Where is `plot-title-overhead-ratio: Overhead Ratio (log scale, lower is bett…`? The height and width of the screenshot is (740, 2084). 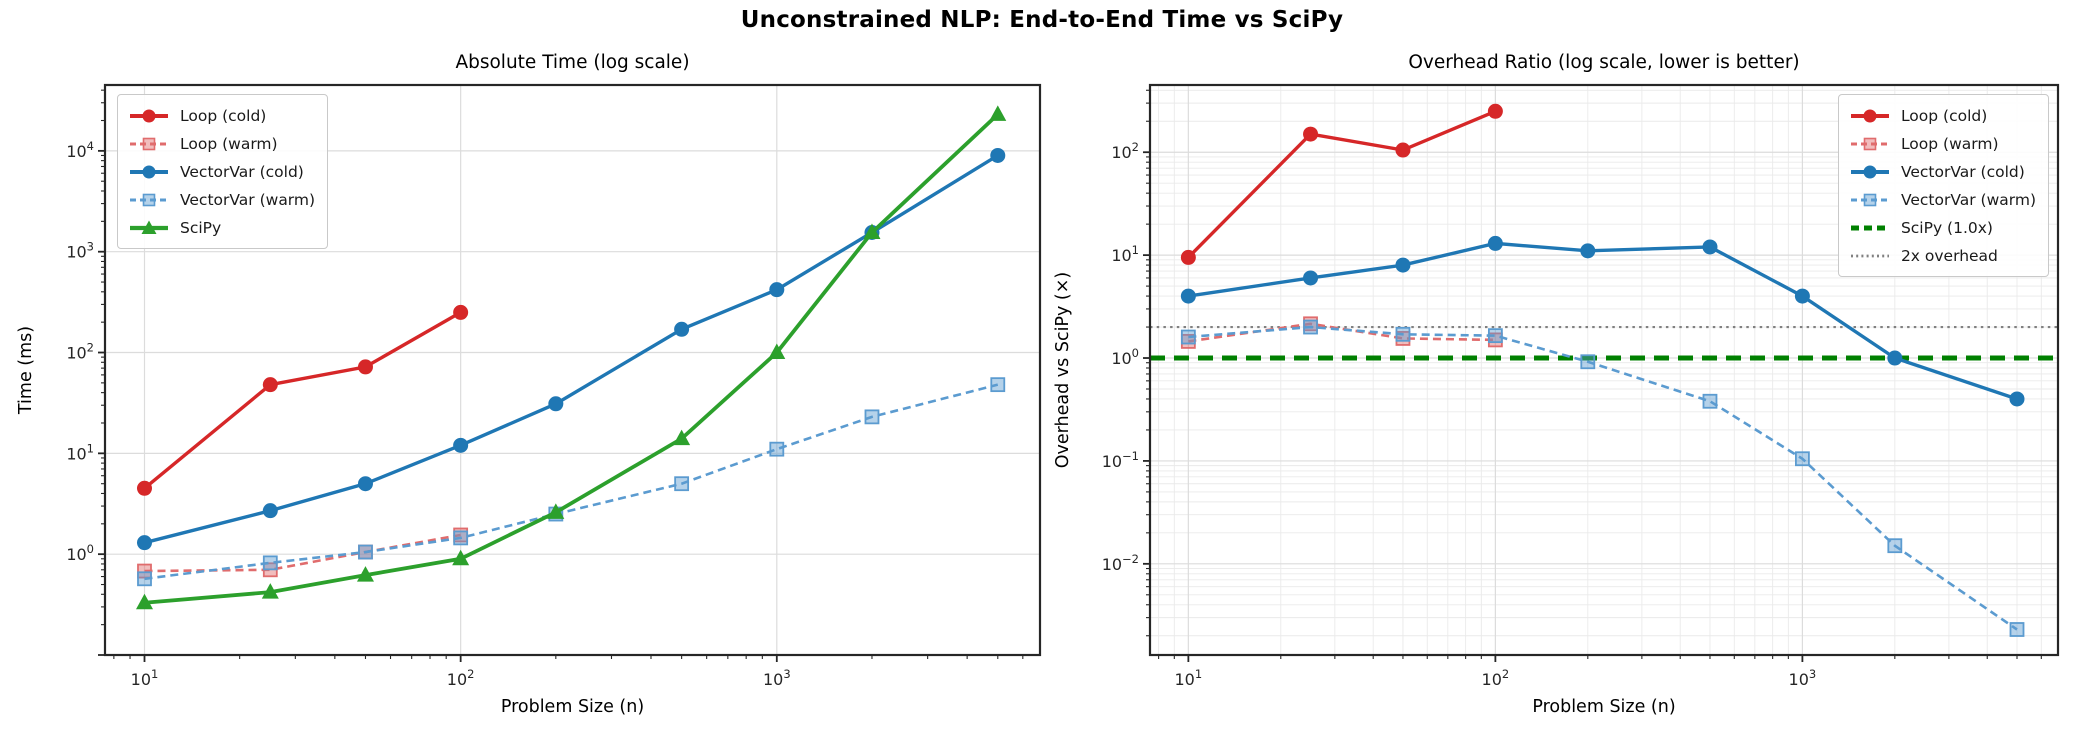
plot-title-overhead-ratio: Overhead Ratio (log scale, lower is bett… is located at coordinates (1604, 62).